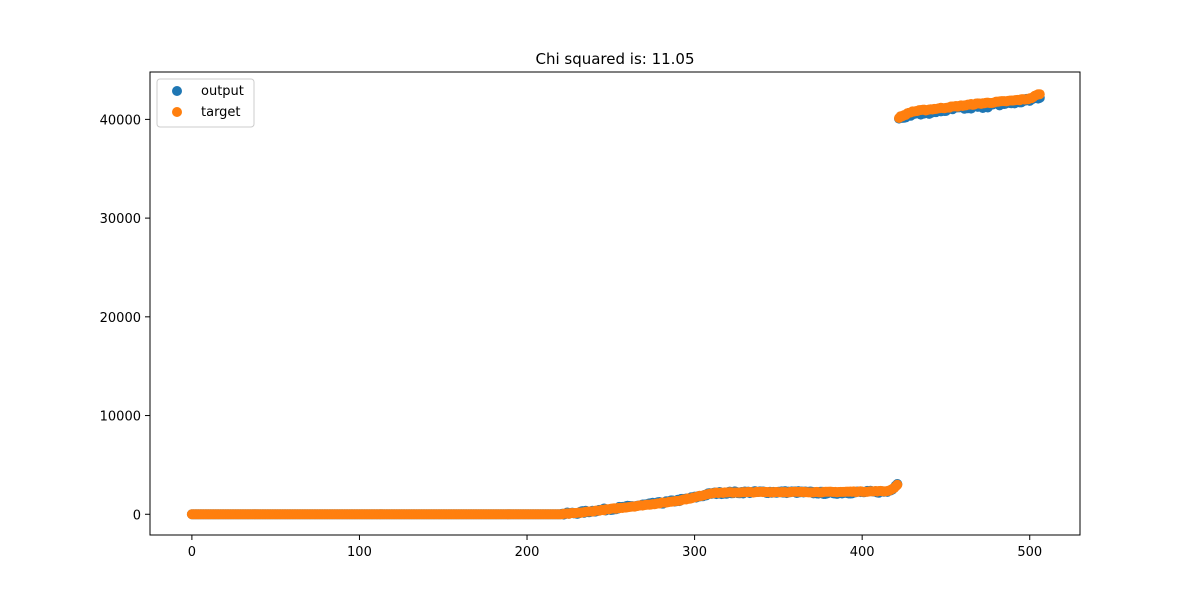 The width and height of the screenshot is (1200, 600). Describe the element at coordinates (137, 515) in the screenshot. I see `y-tick-label: 0` at that location.